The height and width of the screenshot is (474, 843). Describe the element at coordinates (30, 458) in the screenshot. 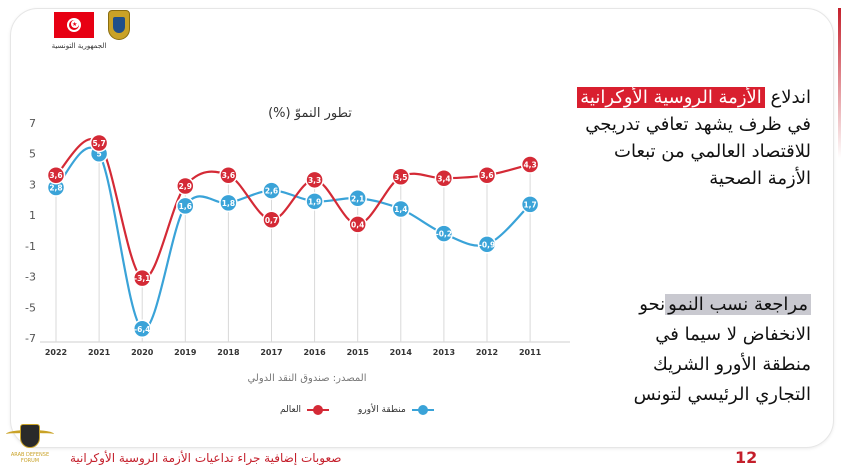

I see `watermark-text: ARAB DEFENSE FORUM` at that location.